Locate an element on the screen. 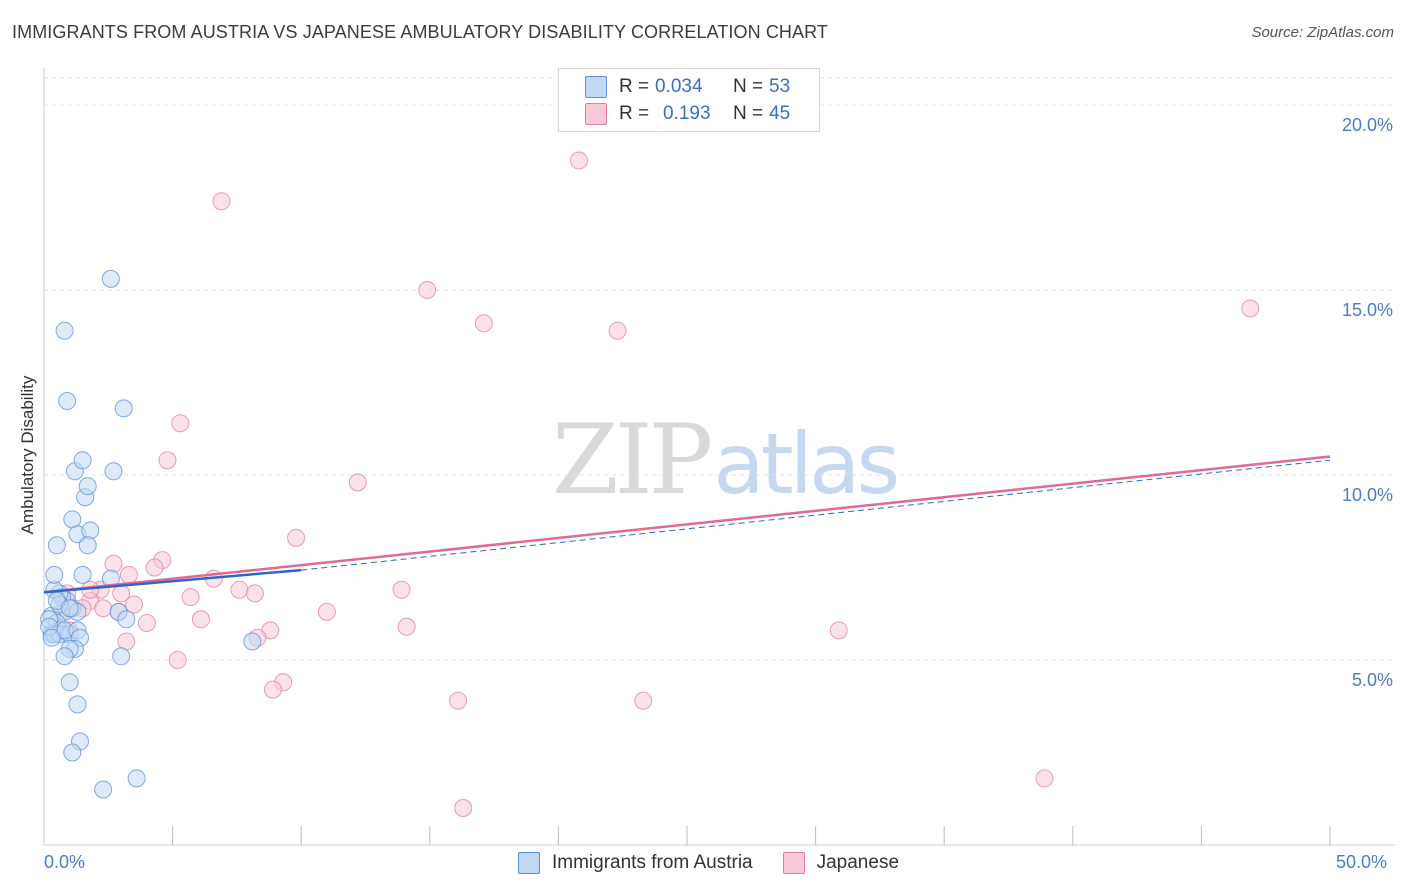  austria-trendline is located at coordinates (172, 581).